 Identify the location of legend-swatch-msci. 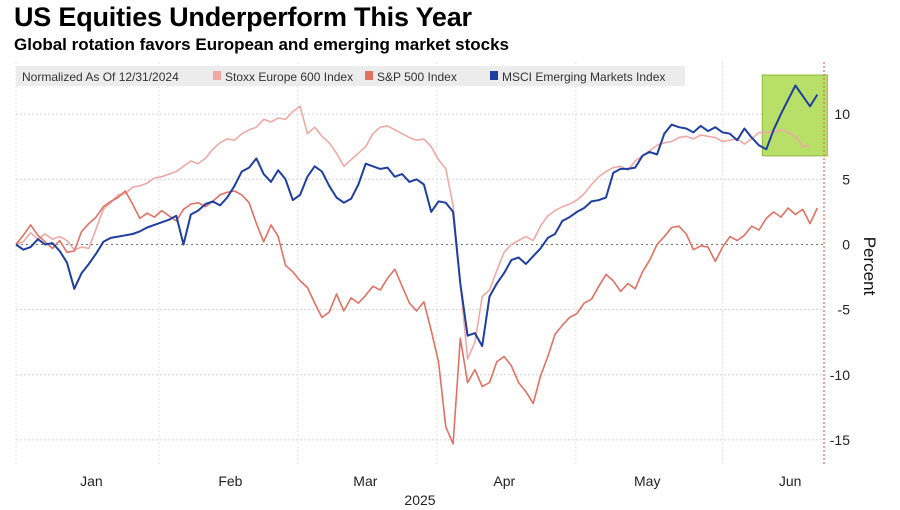
(494, 75).